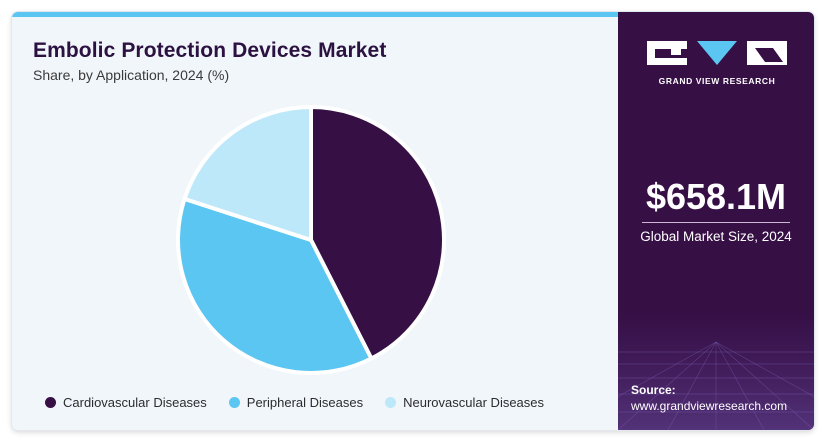  I want to click on logo-mark-icon, so click(717, 53).